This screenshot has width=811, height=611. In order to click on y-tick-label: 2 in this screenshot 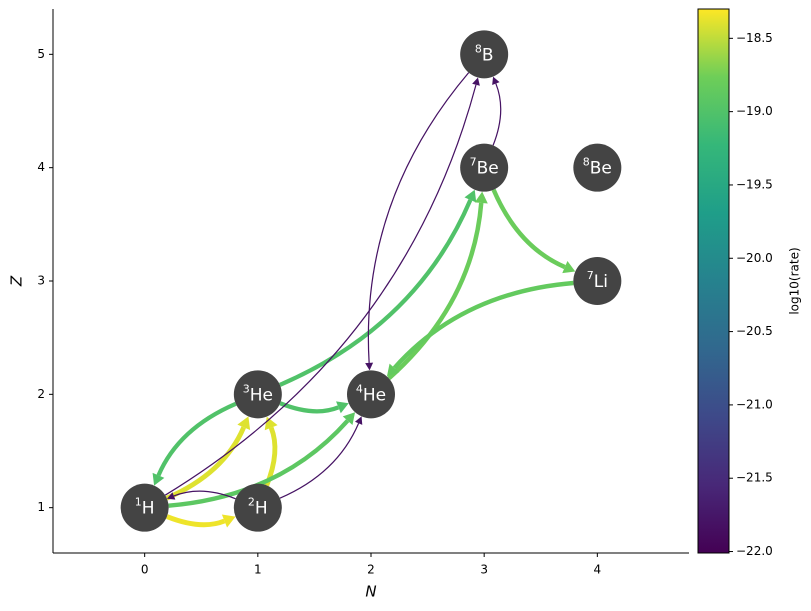, I will do `click(41, 394)`.